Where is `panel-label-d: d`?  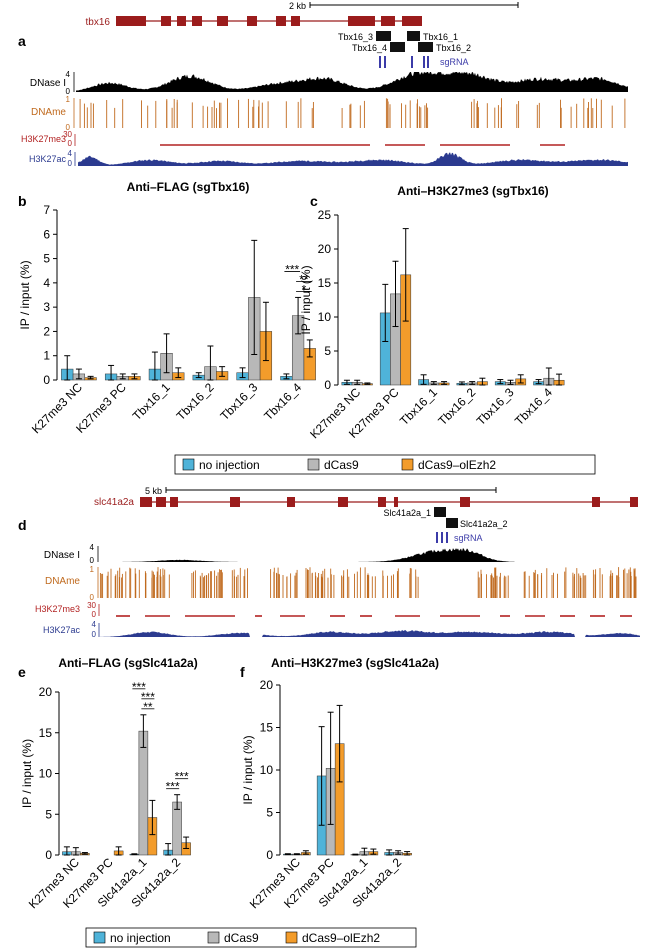 panel-label-d: d is located at coordinates (22, 525).